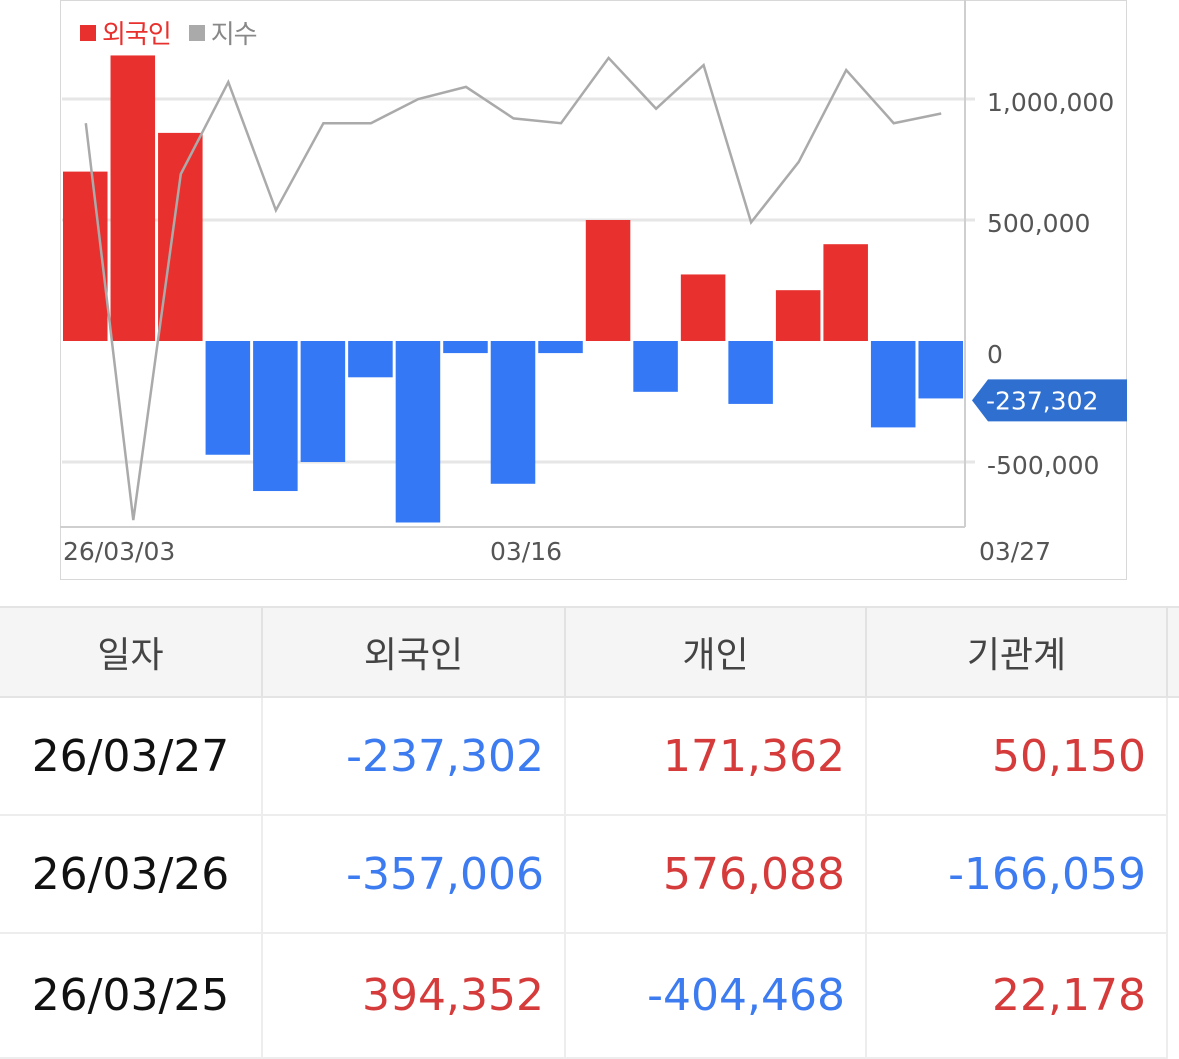  I want to click on table-row: 26/03/25 394,352 -404,468 22,178, so click(589, 996).